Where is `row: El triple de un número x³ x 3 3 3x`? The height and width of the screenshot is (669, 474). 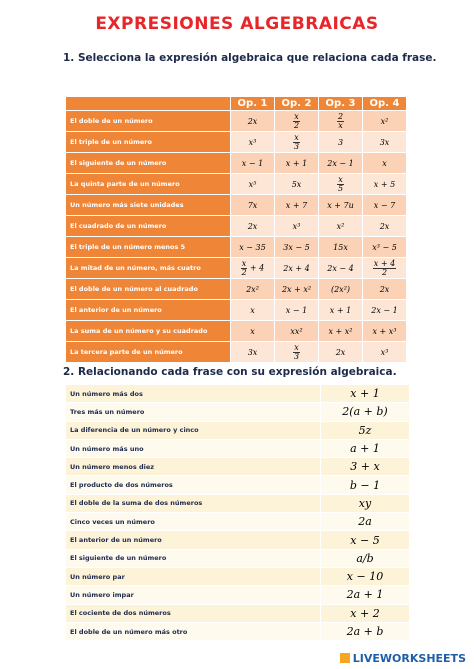 row: El triple de un número x³ x 3 3 3x is located at coordinates (236, 142).